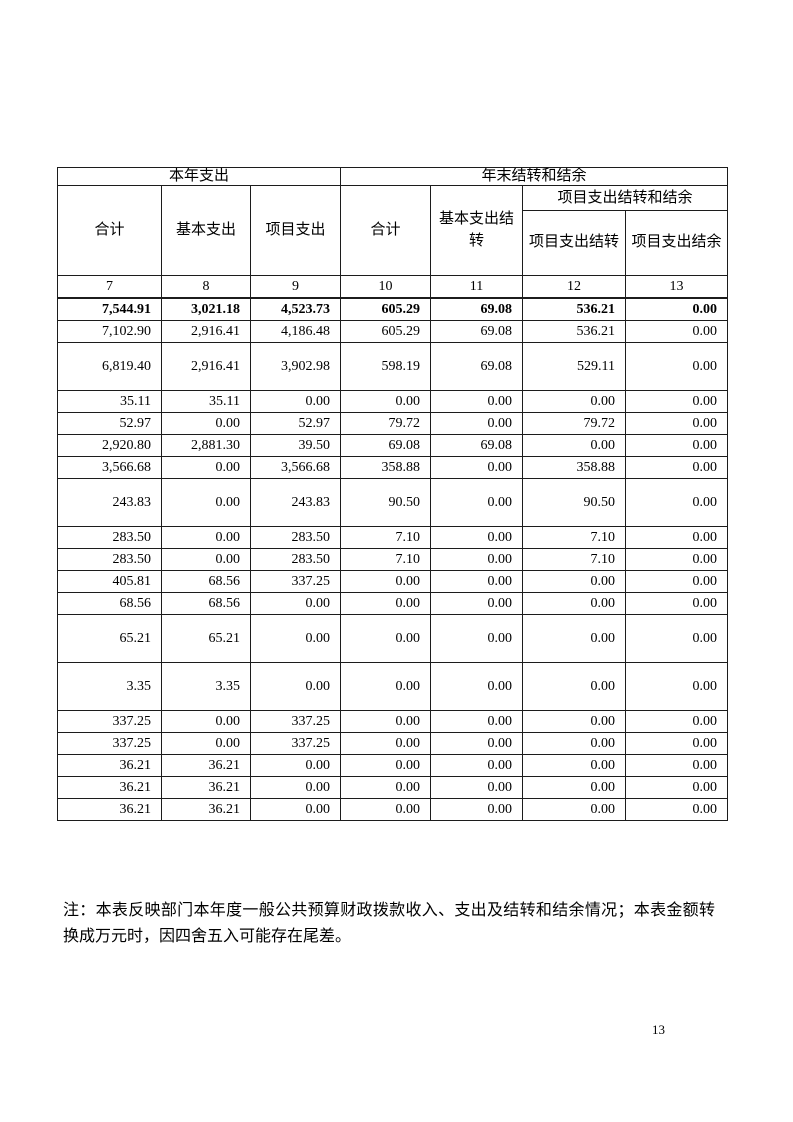 The width and height of the screenshot is (793, 1122). I want to click on amount-cell: 283.50, so click(109, 537).